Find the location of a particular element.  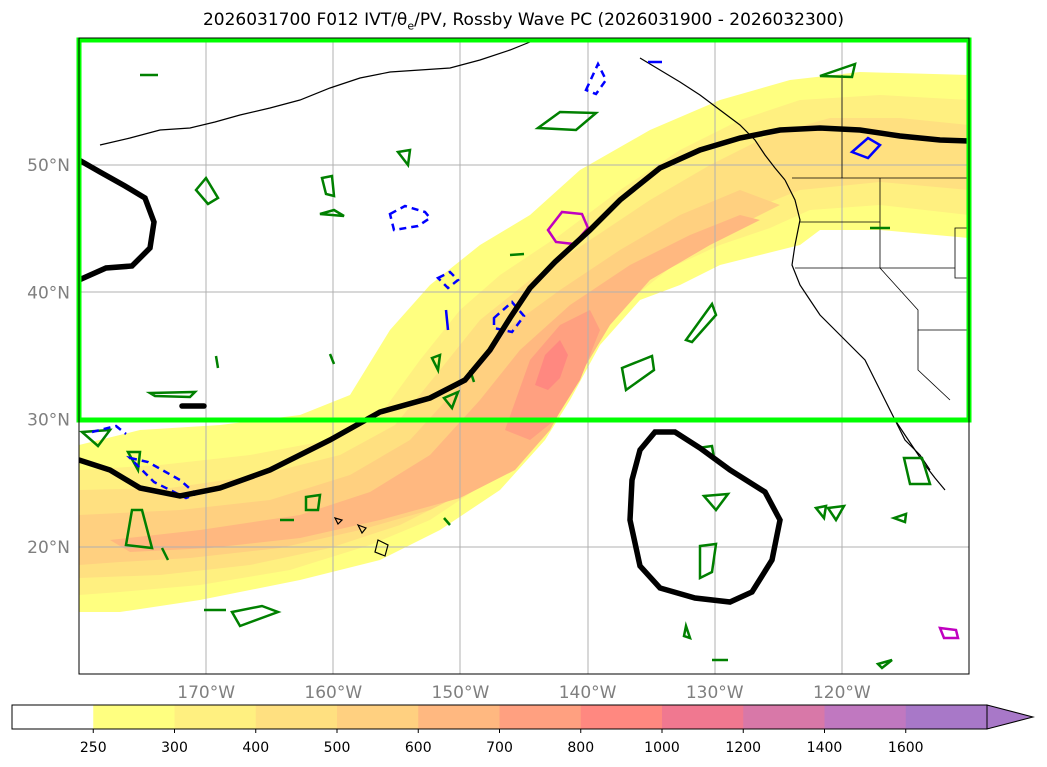

colorbar-label-1: 300 is located at coordinates (174, 748).